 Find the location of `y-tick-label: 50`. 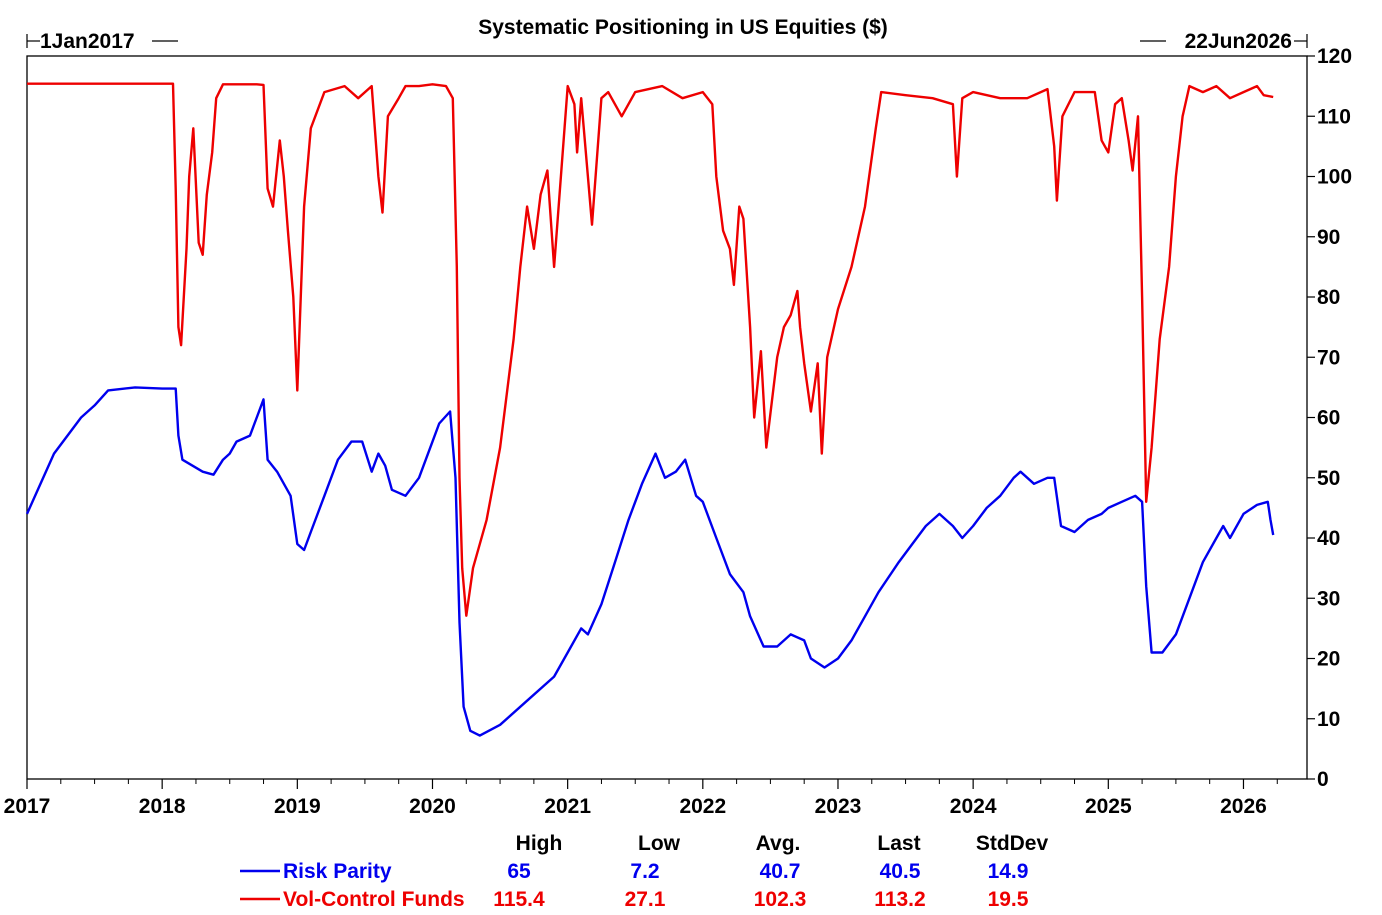

y-tick-label: 50 is located at coordinates (1328, 478).